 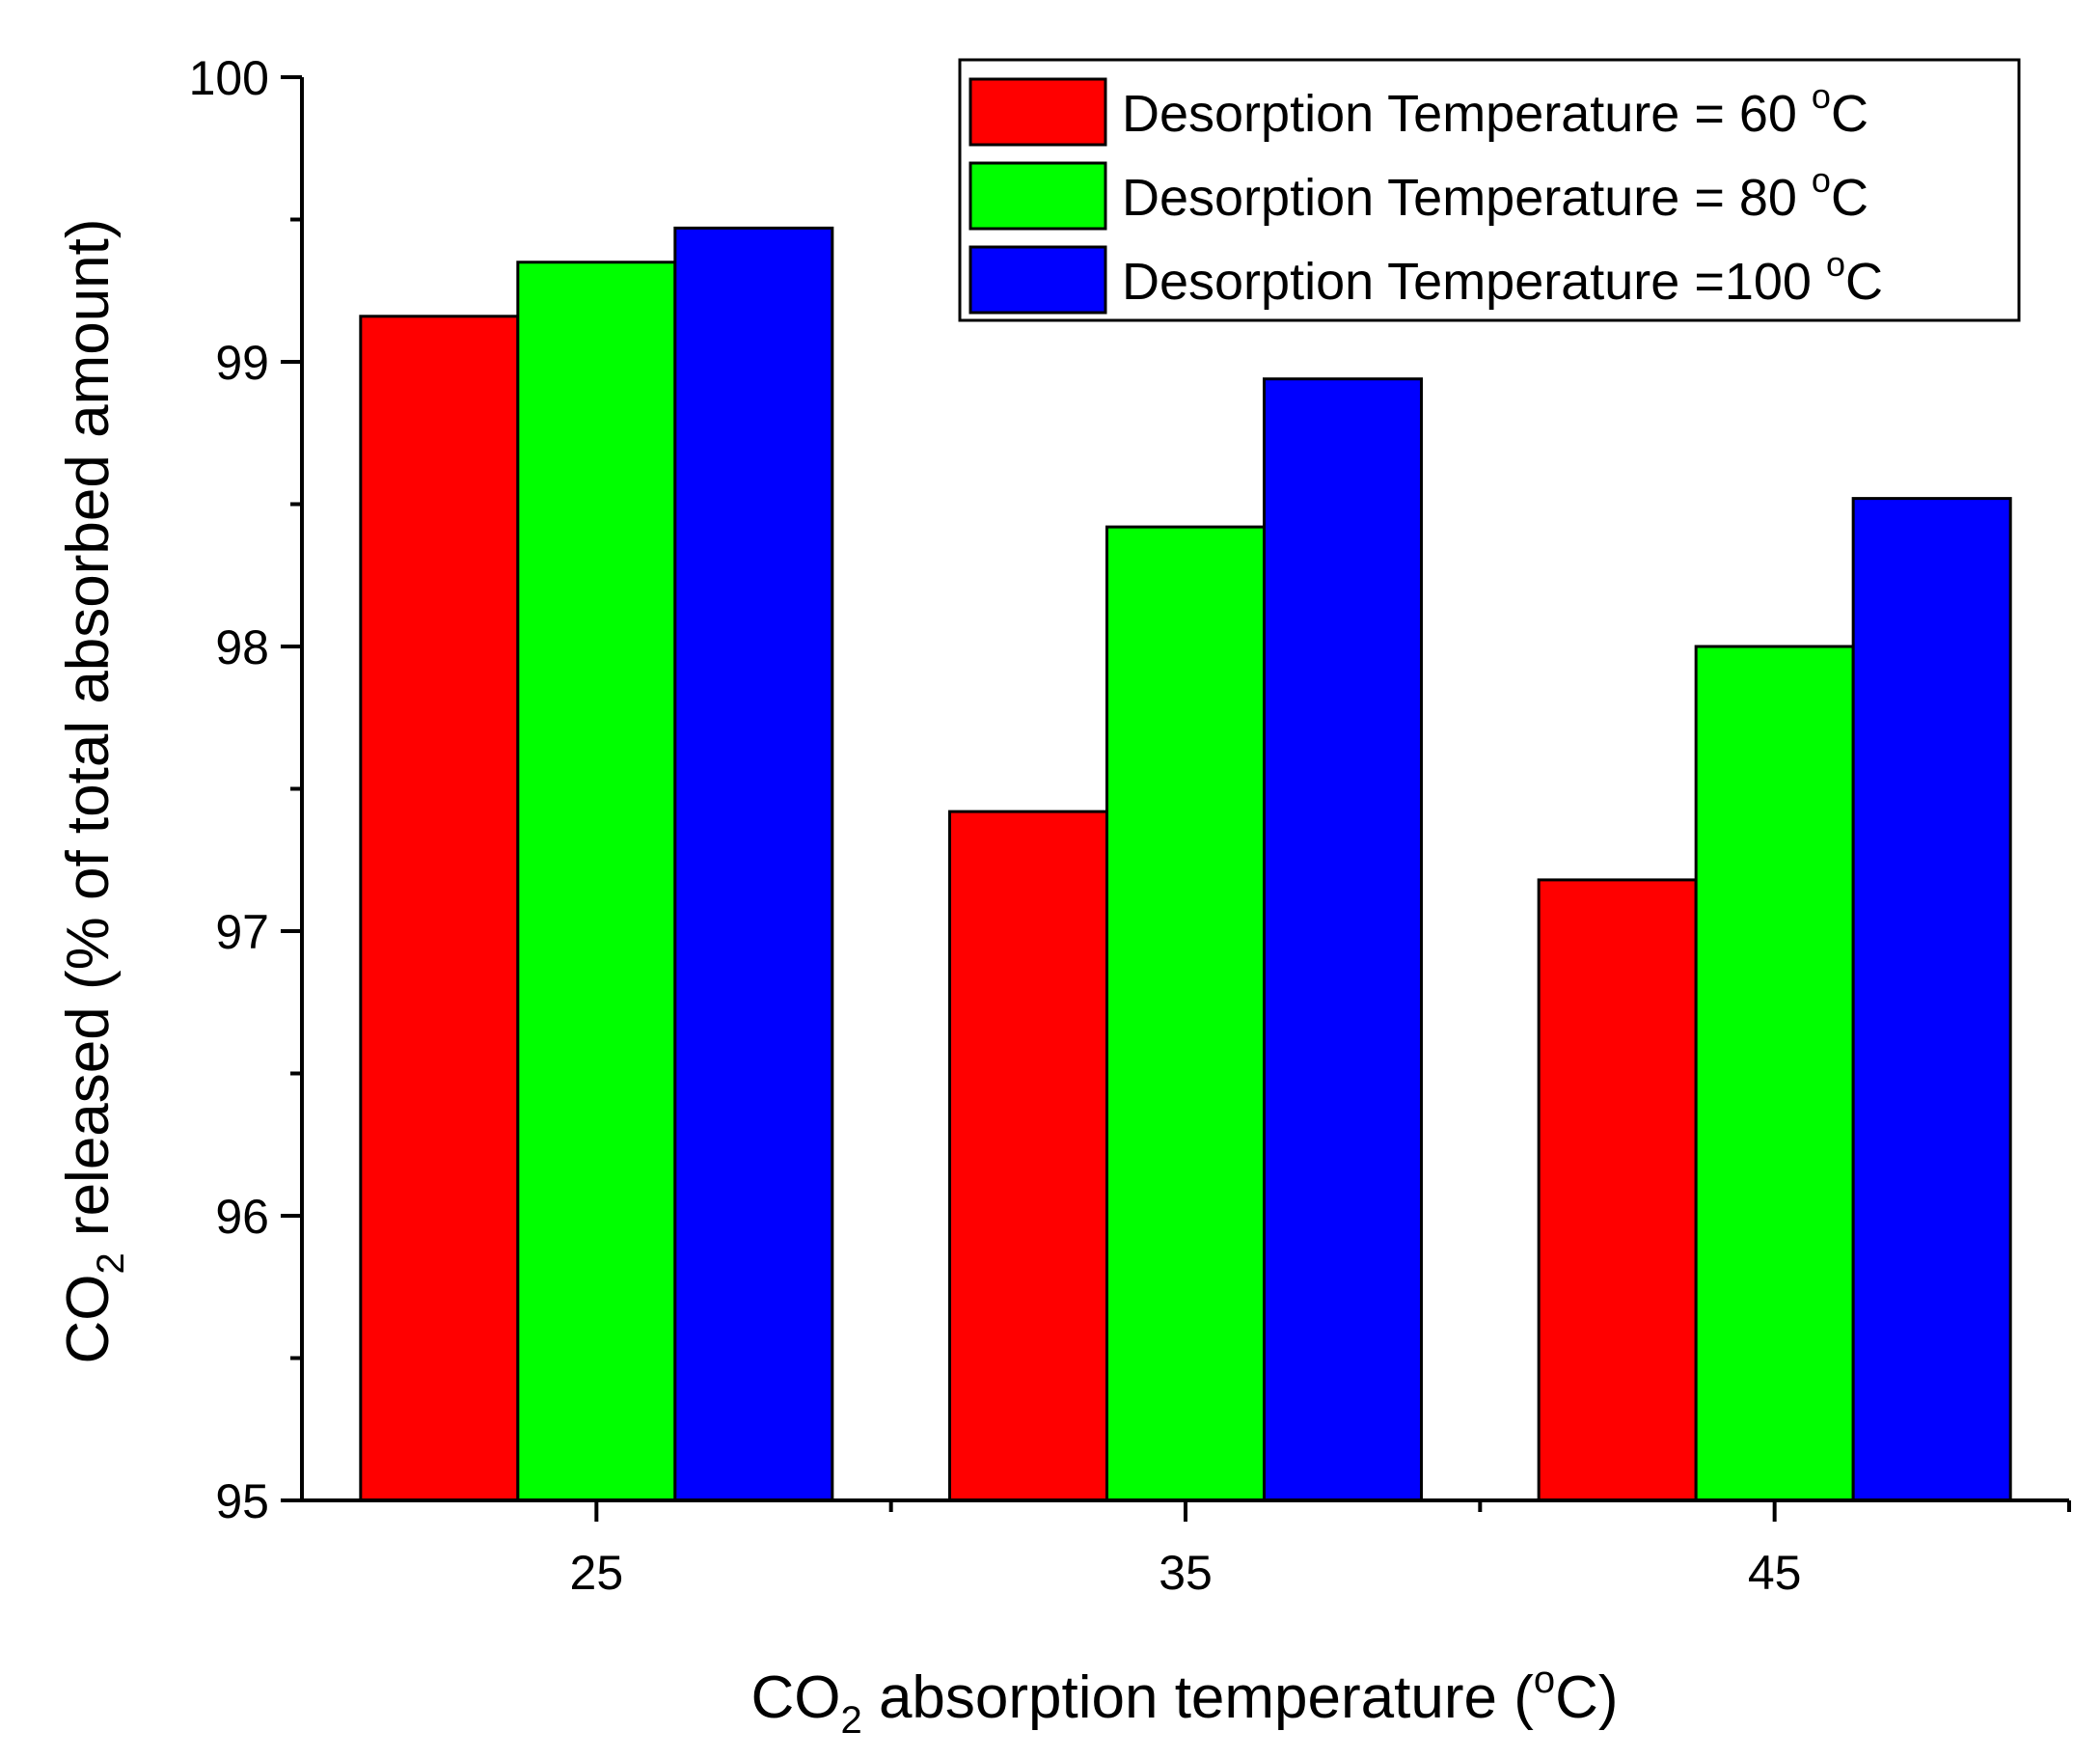 I want to click on x-tick-label: 45, so click(x=1775, y=1573).